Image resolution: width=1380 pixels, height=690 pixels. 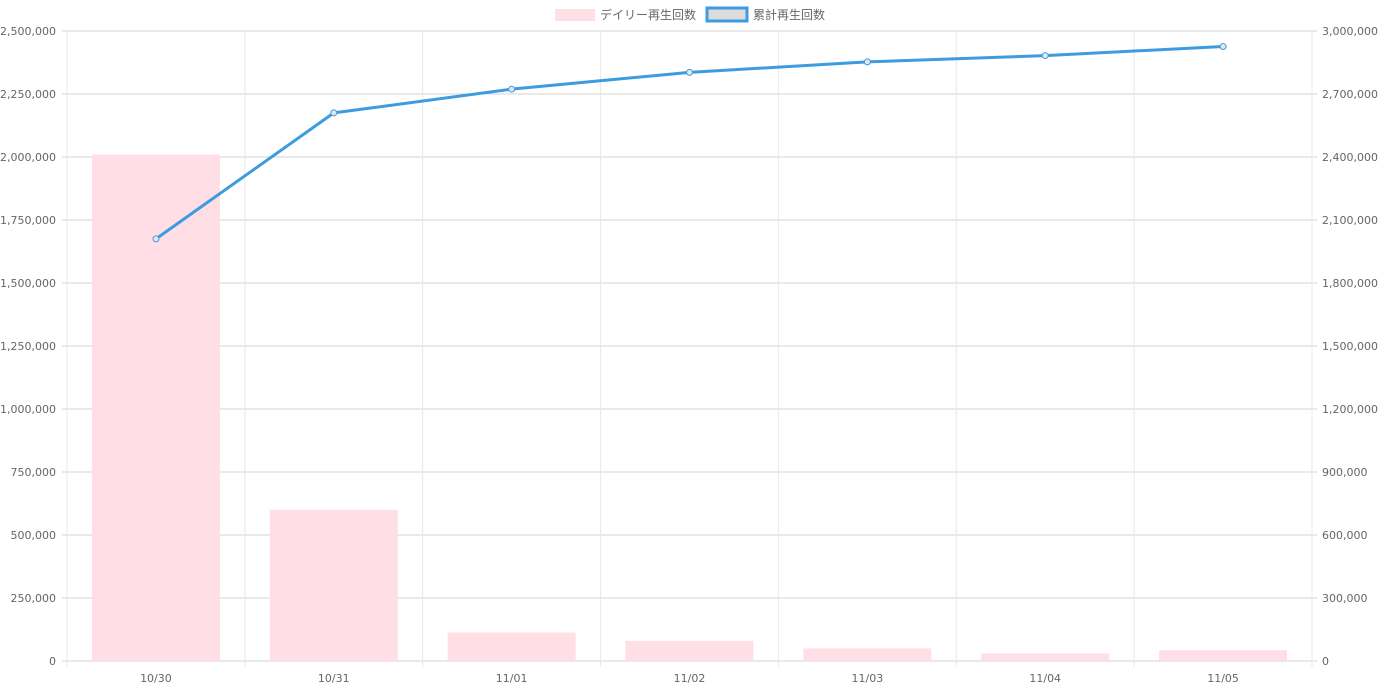 What do you see at coordinates (34, 598) in the screenshot?
I see `y-left-tick-label: 250,000` at bounding box center [34, 598].